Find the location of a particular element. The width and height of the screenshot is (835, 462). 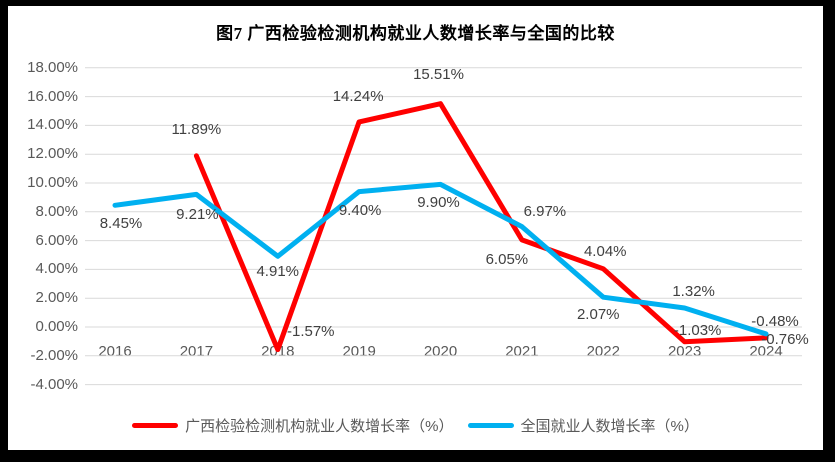

data-label: 8.45% is located at coordinates (121, 224).